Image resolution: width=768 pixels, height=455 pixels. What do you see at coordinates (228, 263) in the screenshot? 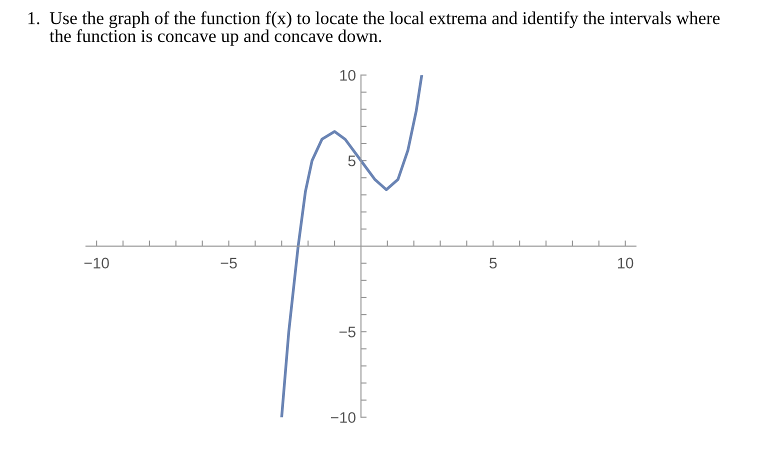
I see `x-tick-label: −5` at bounding box center [228, 263].